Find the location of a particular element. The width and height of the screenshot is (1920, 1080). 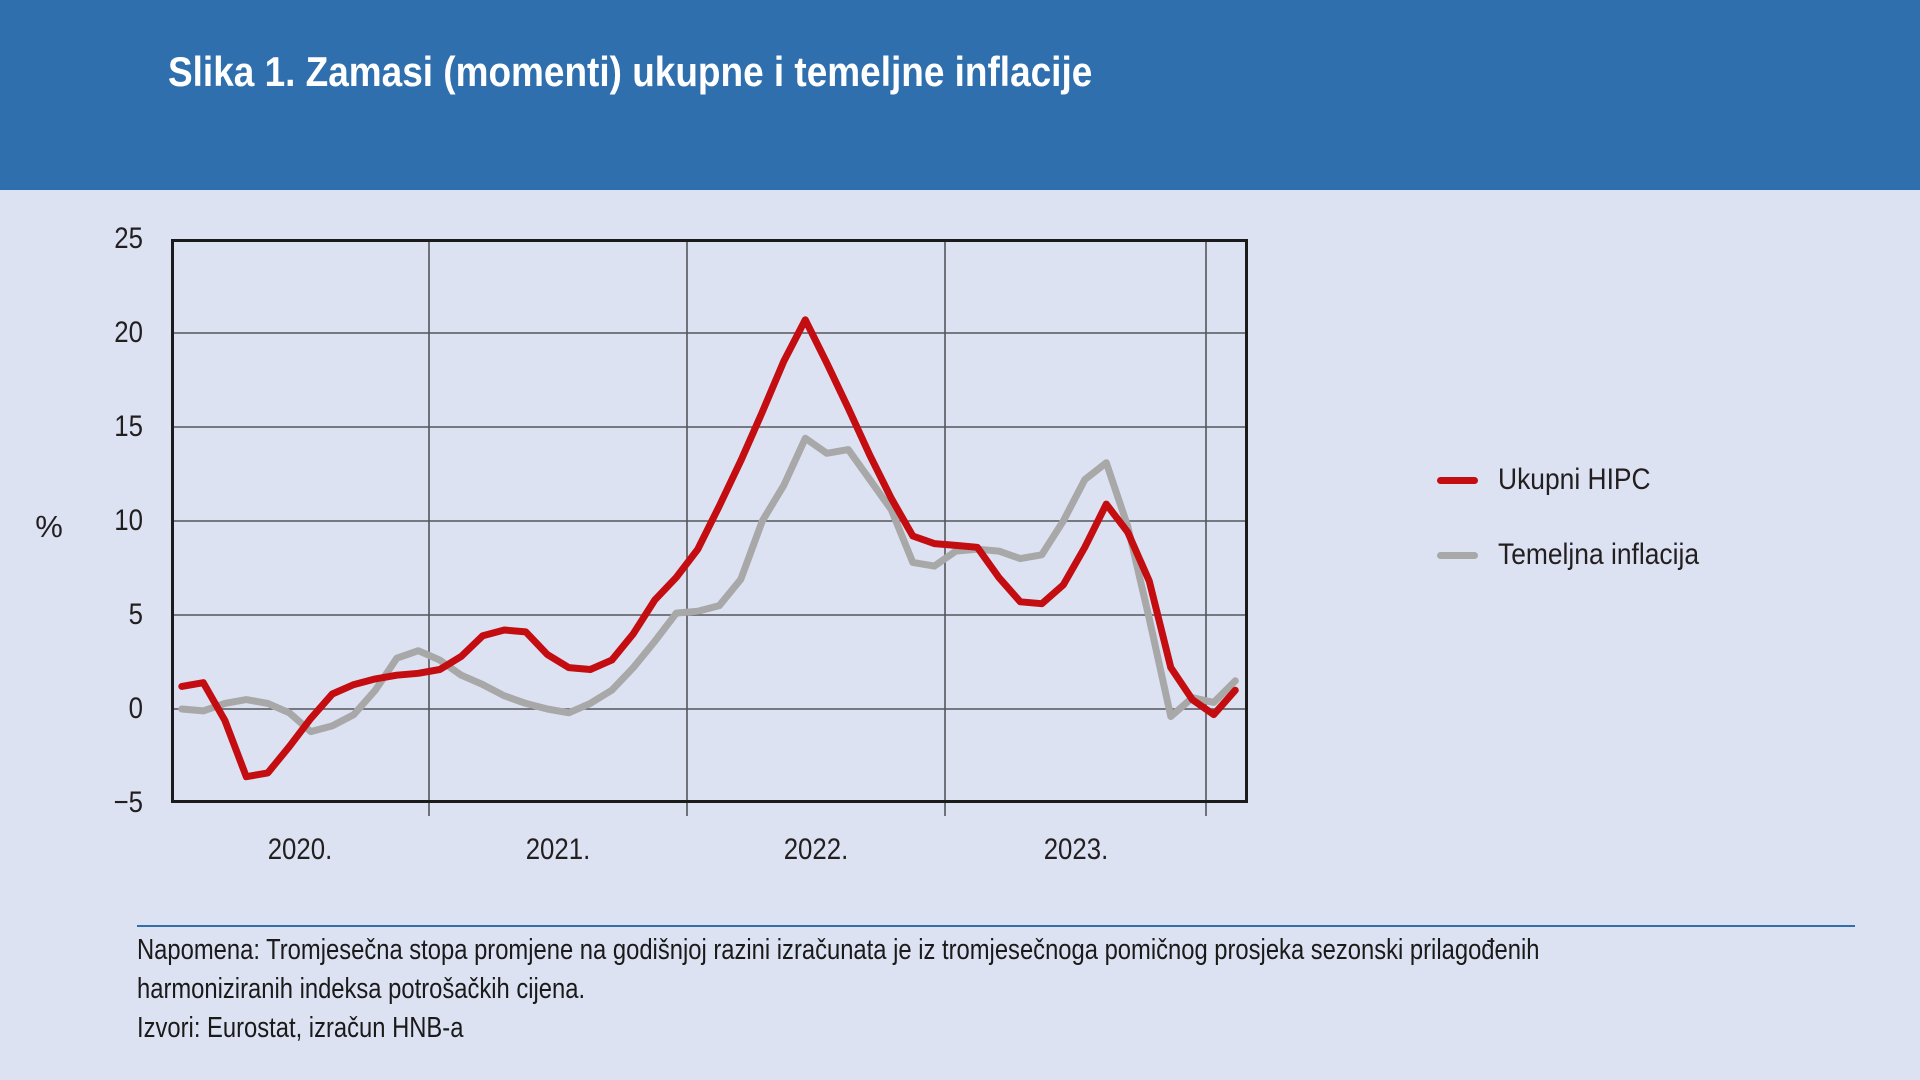

legend-label-ukupni-hipc: Ukupni HIPC is located at coordinates (1574, 479).